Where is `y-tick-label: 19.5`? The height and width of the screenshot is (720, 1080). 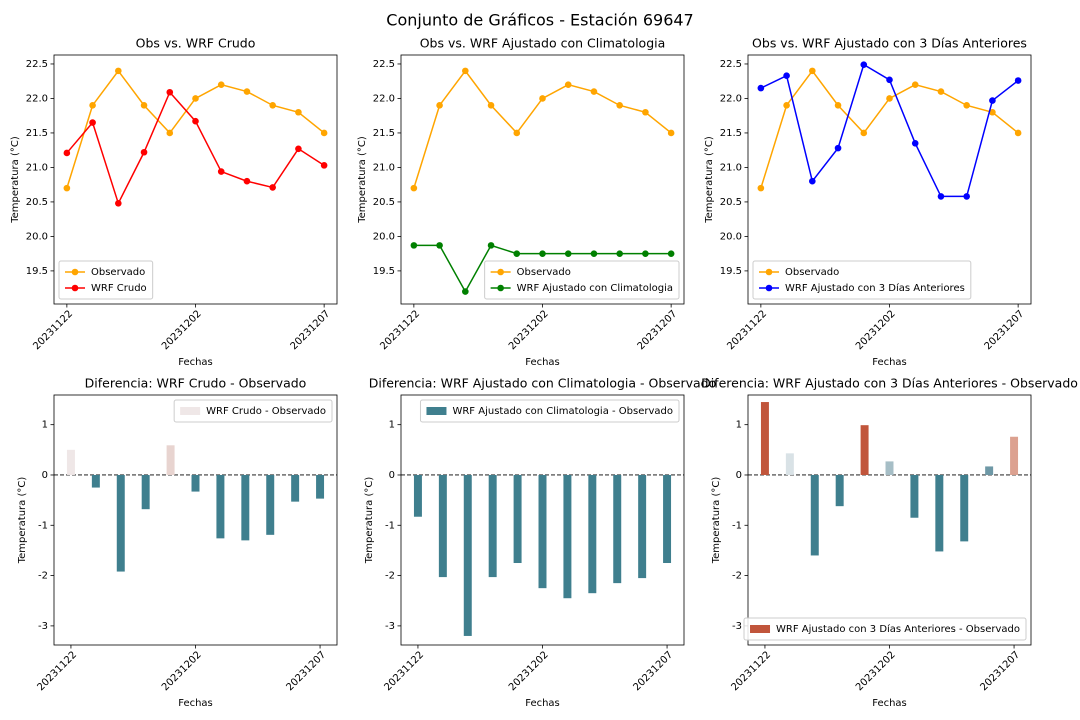
y-tick-label: 19.5 is located at coordinates (731, 271).